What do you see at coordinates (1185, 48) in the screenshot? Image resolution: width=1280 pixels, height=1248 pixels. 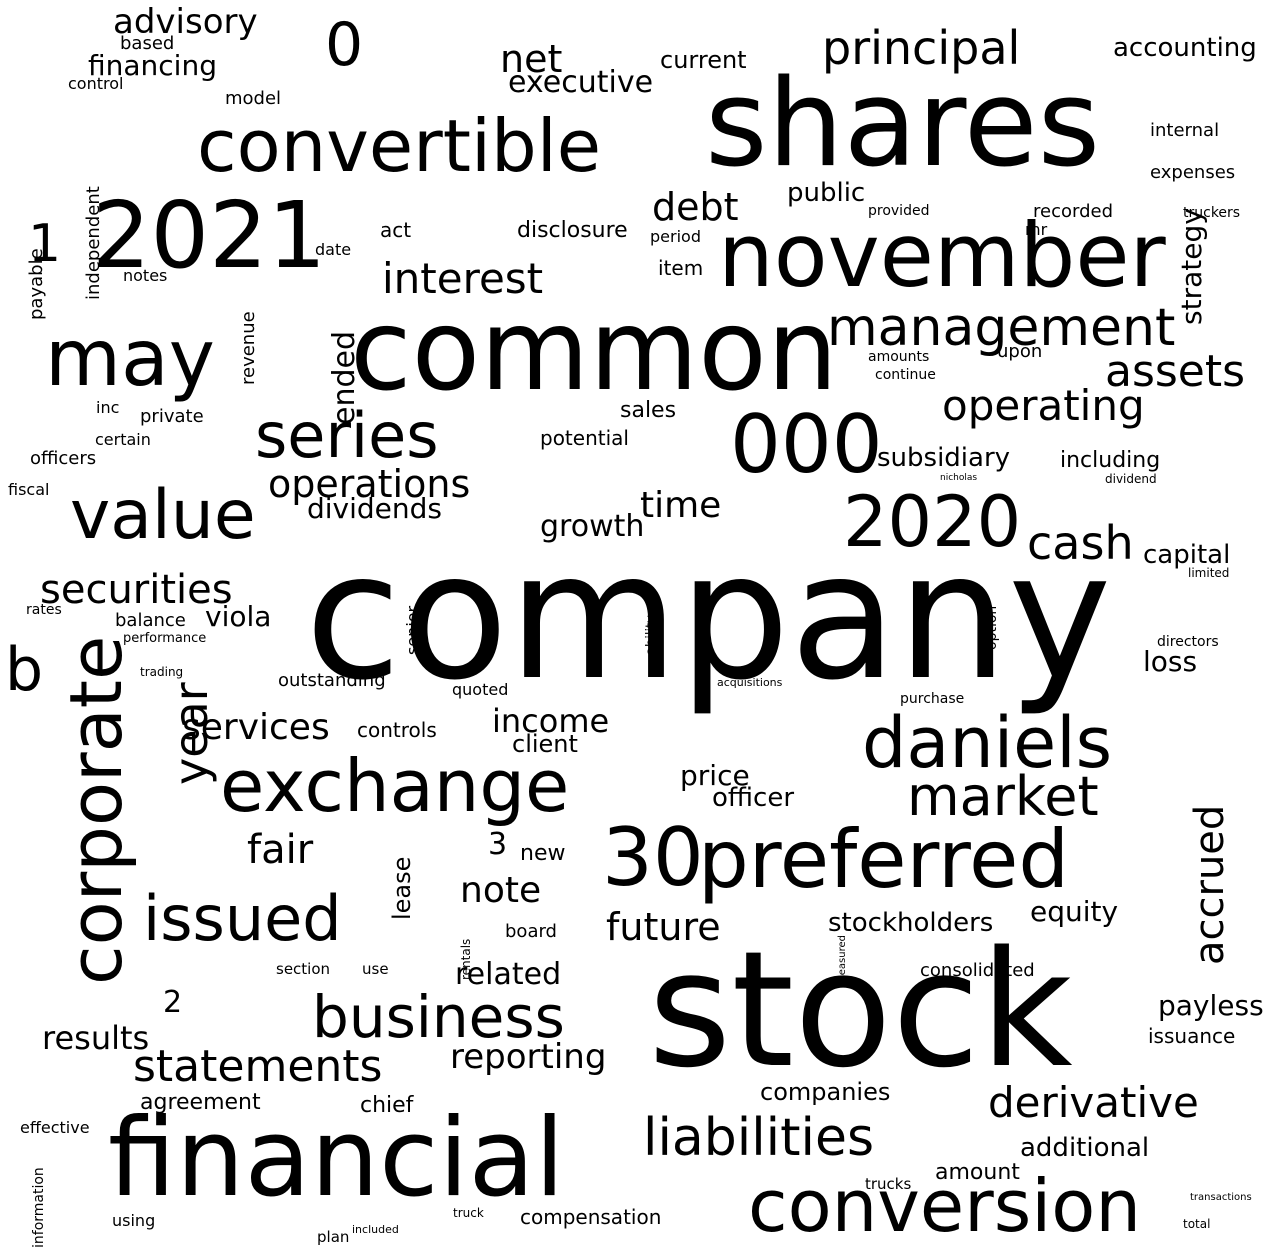 I see `cloud-word: accounting` at bounding box center [1185, 48].